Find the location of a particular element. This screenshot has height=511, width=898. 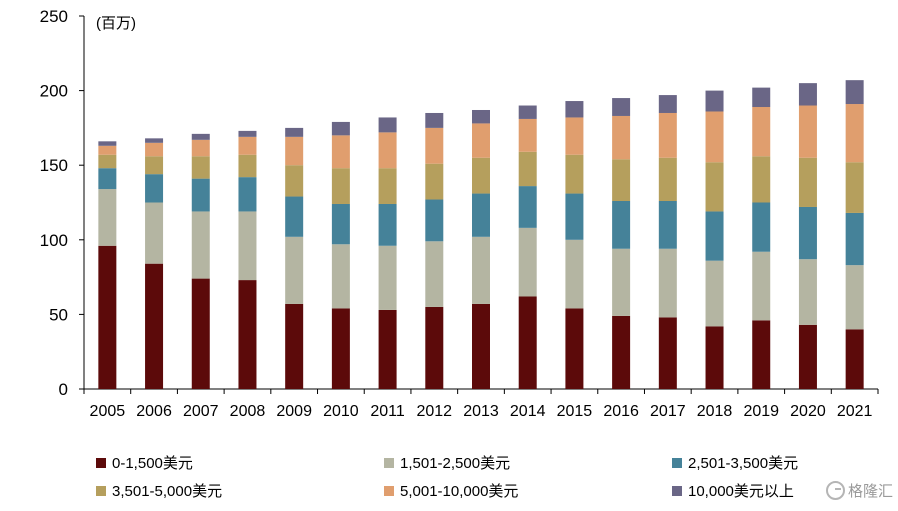

y-tick-label: 250 is located at coordinates (54, 16).